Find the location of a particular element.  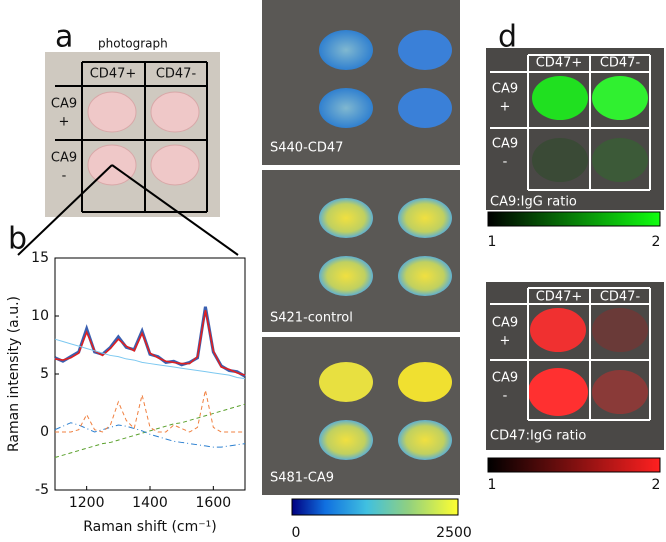

y-tick-label: -5 is located at coordinates (42, 490).